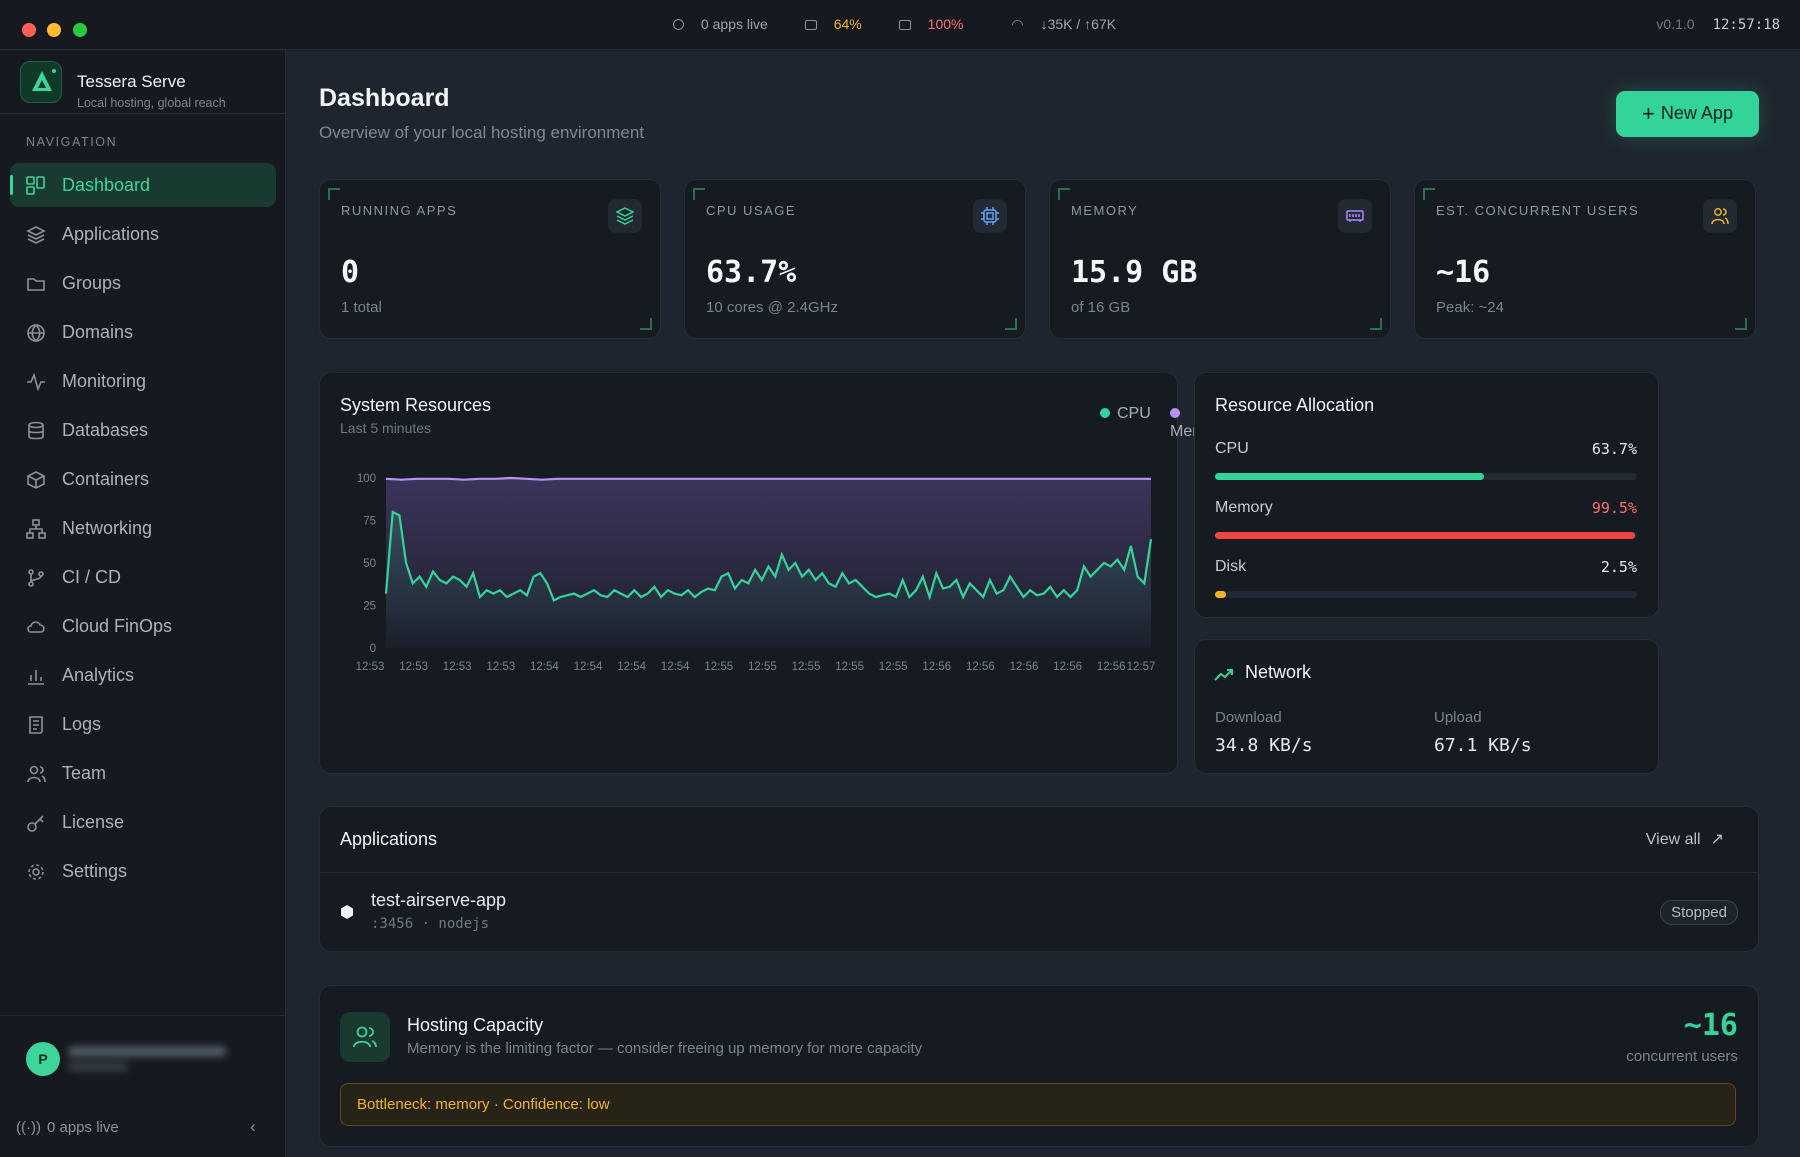 The width and height of the screenshot is (1800, 1157). I want to click on kpi-card-running-apps: RUNNING APPS 0 1 total, so click(490, 259).